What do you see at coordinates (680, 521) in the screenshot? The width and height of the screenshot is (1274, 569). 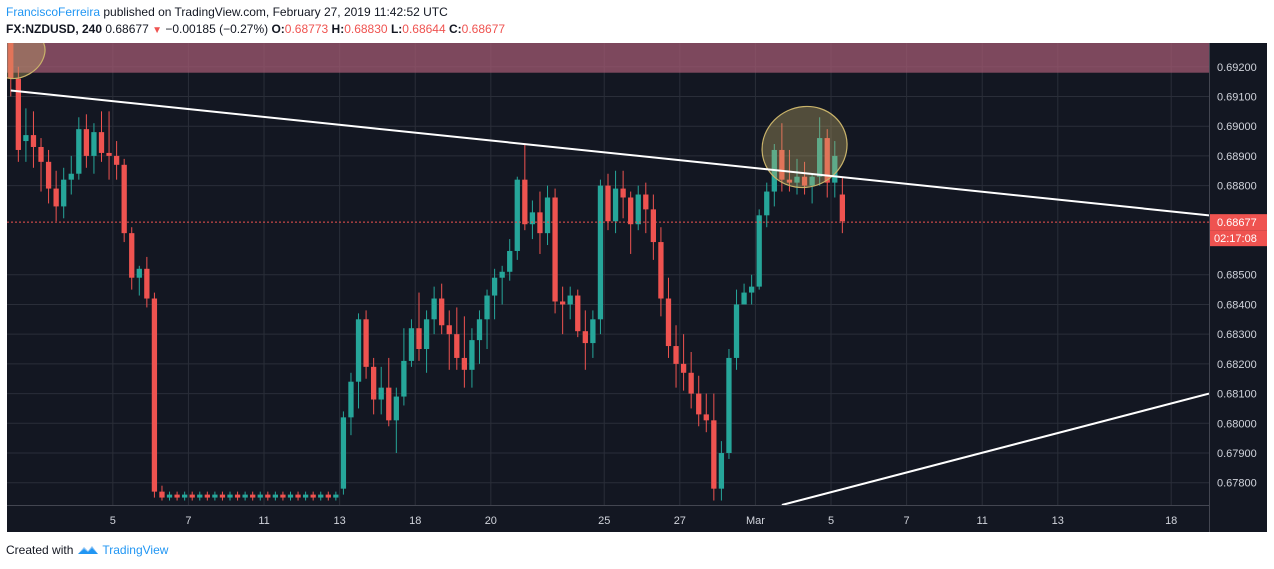 I see `x-tick-label: 27` at bounding box center [680, 521].